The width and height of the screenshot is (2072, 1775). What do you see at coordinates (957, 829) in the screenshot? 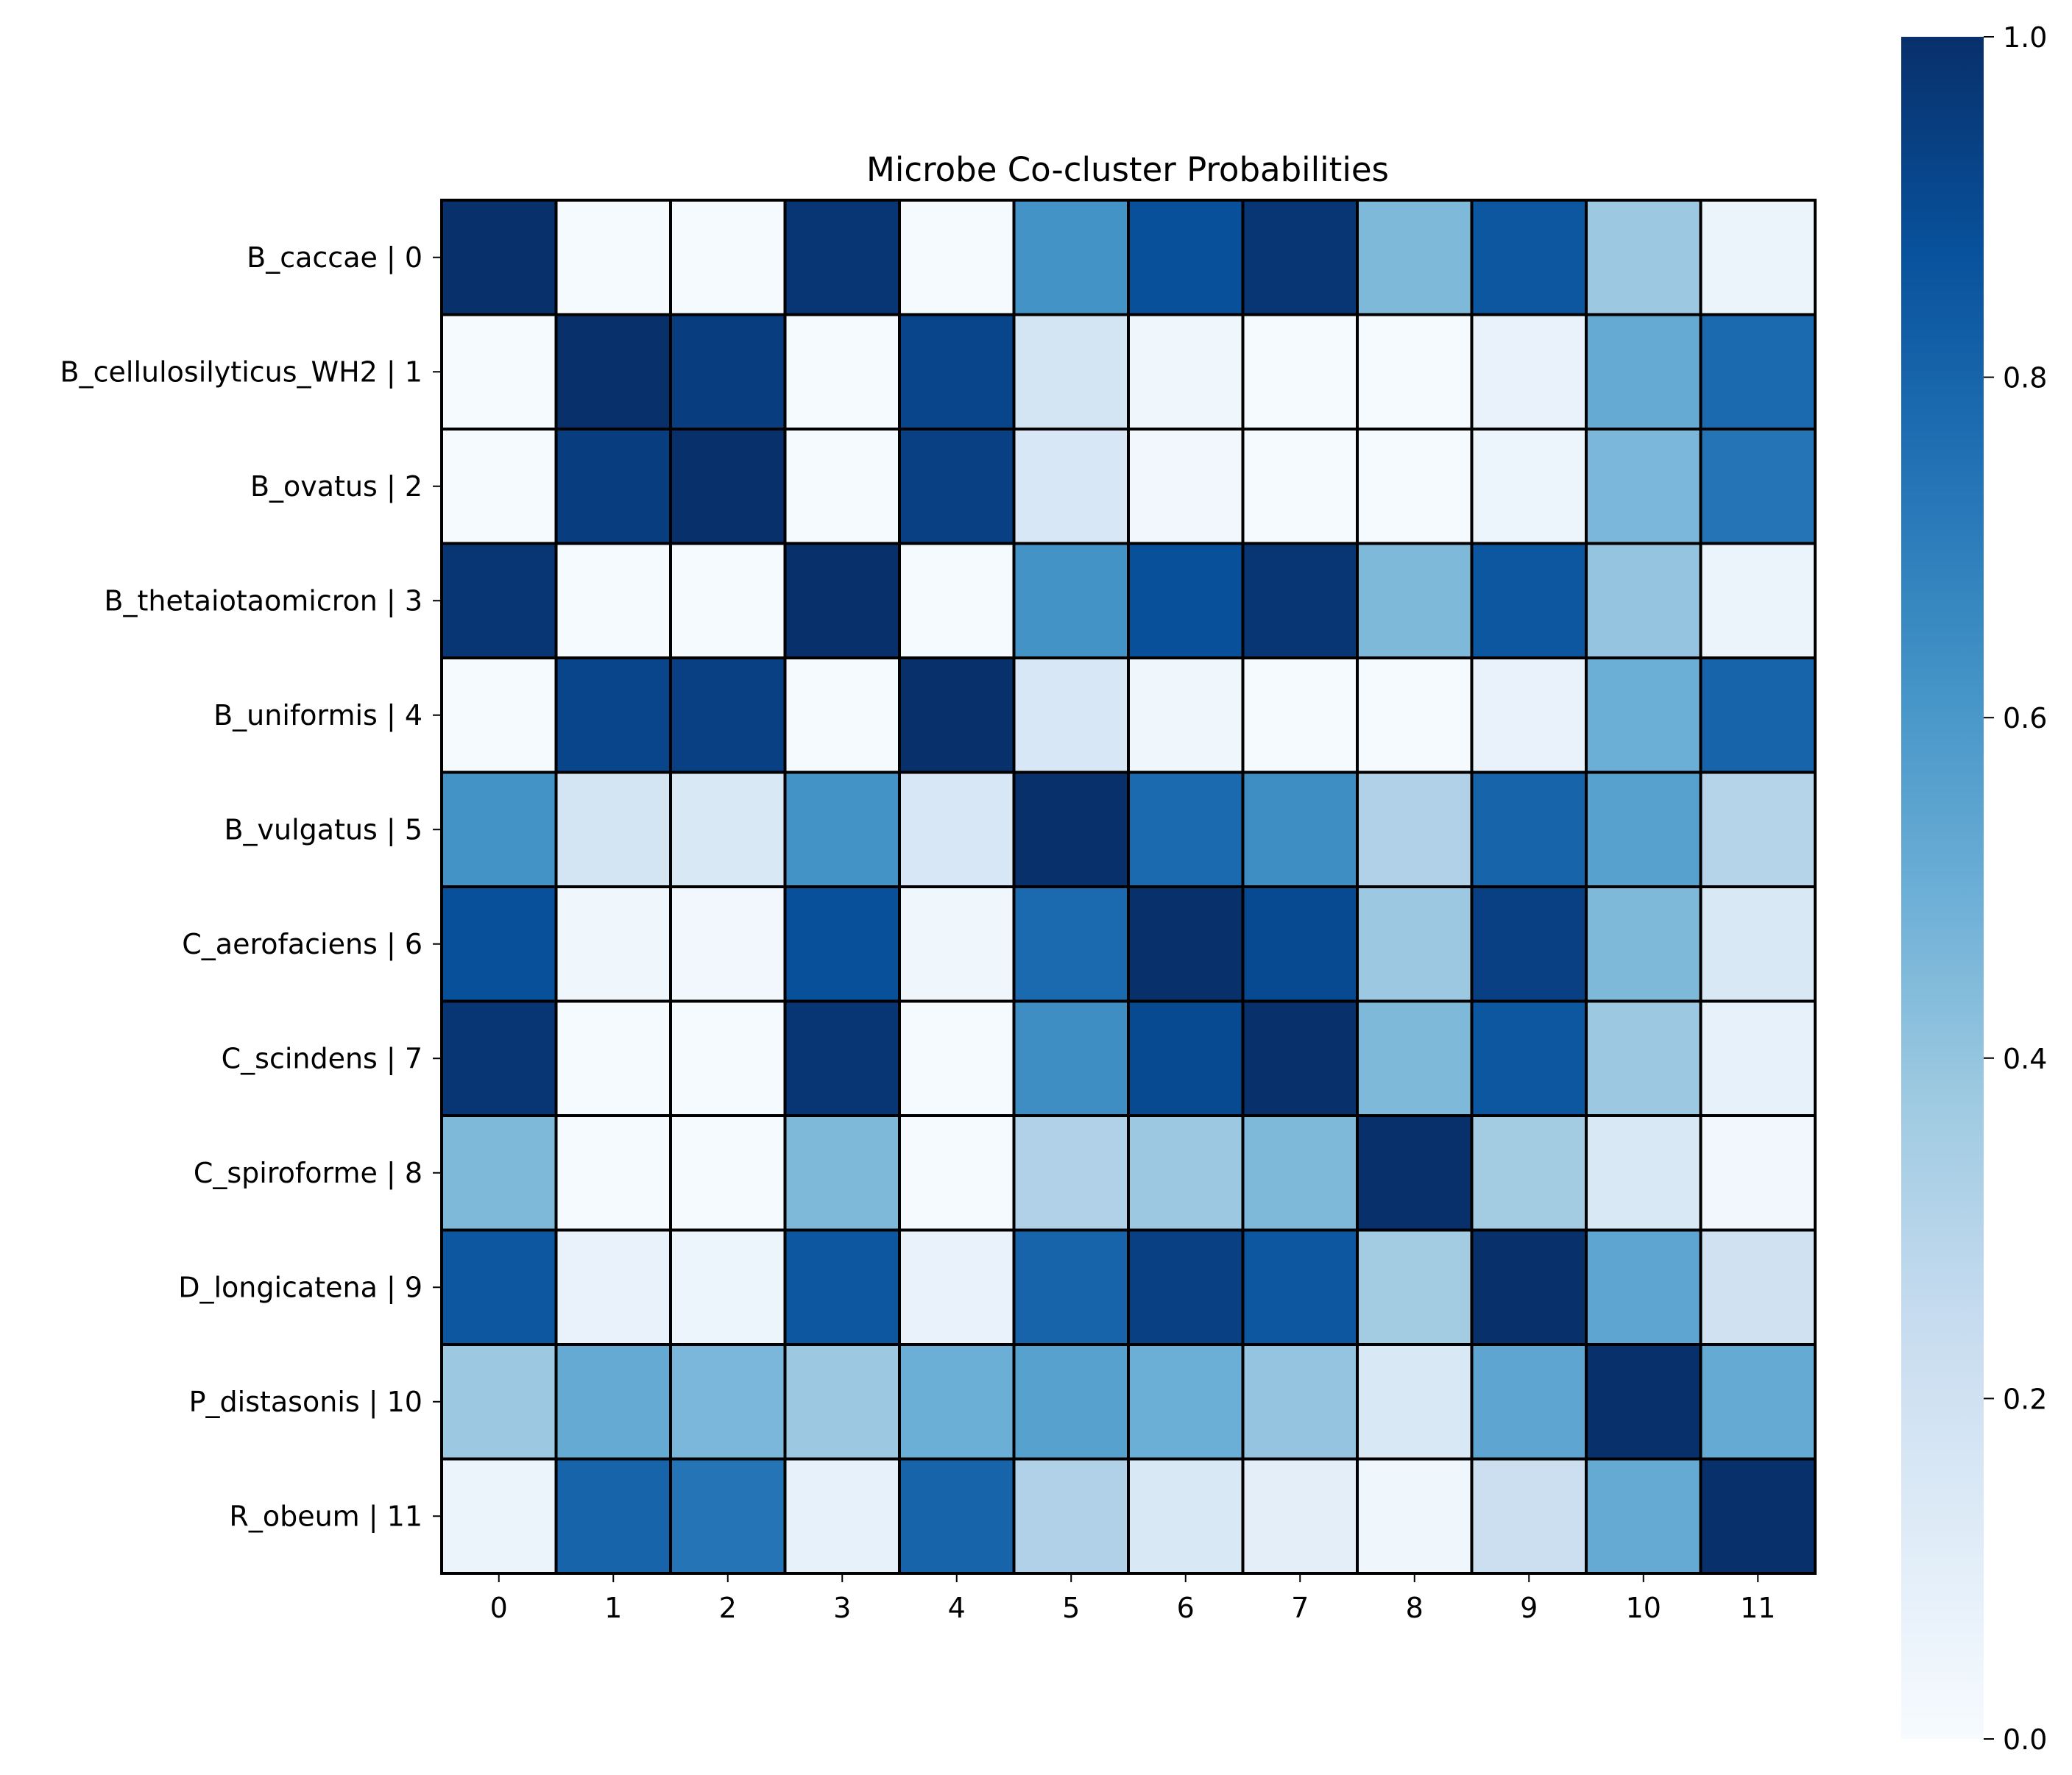
I see `heatmap-cell-r5-c4` at bounding box center [957, 829].